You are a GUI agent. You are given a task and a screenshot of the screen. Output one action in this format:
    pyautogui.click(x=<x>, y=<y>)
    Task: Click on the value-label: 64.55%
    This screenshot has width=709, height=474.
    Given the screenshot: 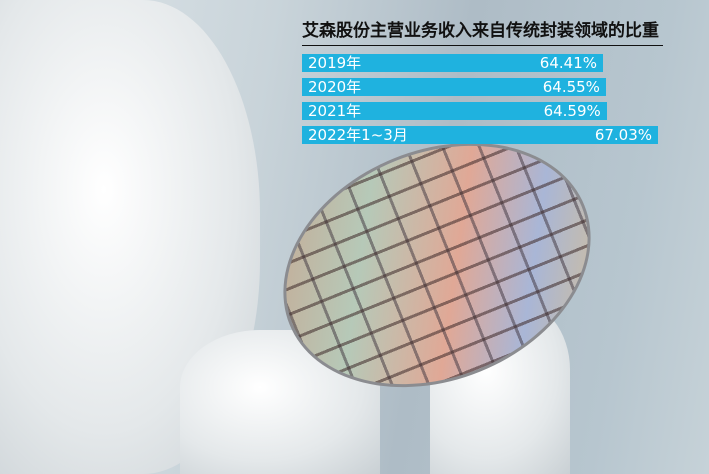 What is the action you would take?
    pyautogui.click(x=571, y=87)
    